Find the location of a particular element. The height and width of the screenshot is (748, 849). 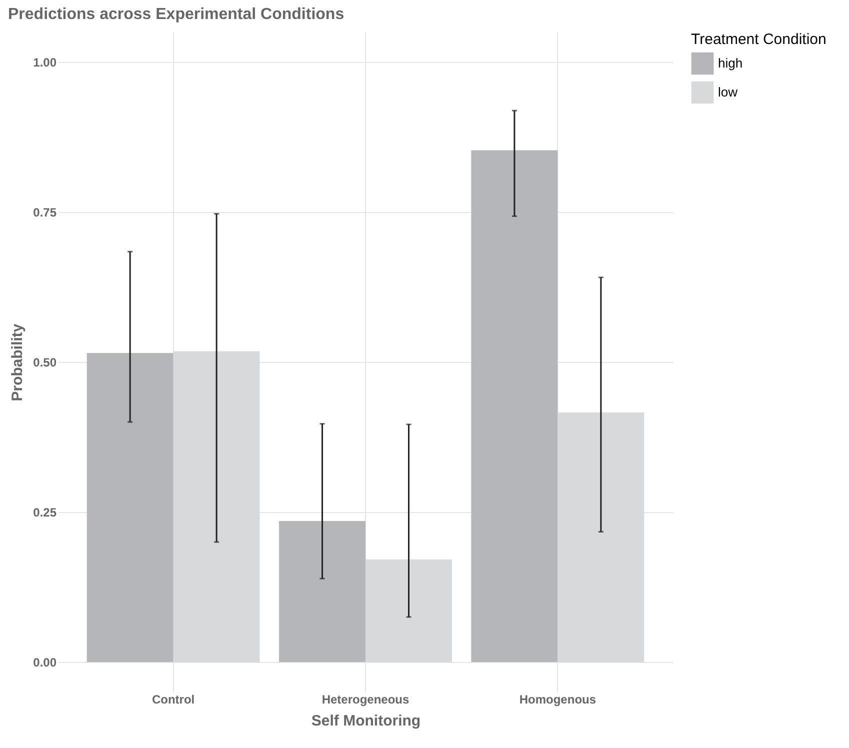

y-tick-label: 1.00 is located at coordinates (45, 63).